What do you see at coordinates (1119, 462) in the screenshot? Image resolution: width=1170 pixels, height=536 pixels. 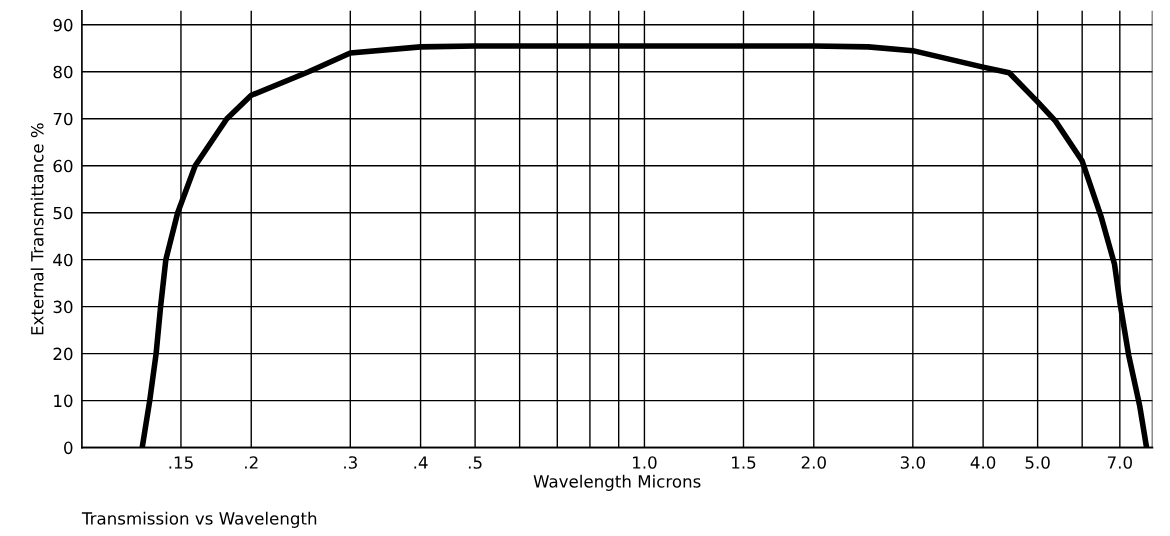 I see `x-tick-label: 7.0` at bounding box center [1119, 462].